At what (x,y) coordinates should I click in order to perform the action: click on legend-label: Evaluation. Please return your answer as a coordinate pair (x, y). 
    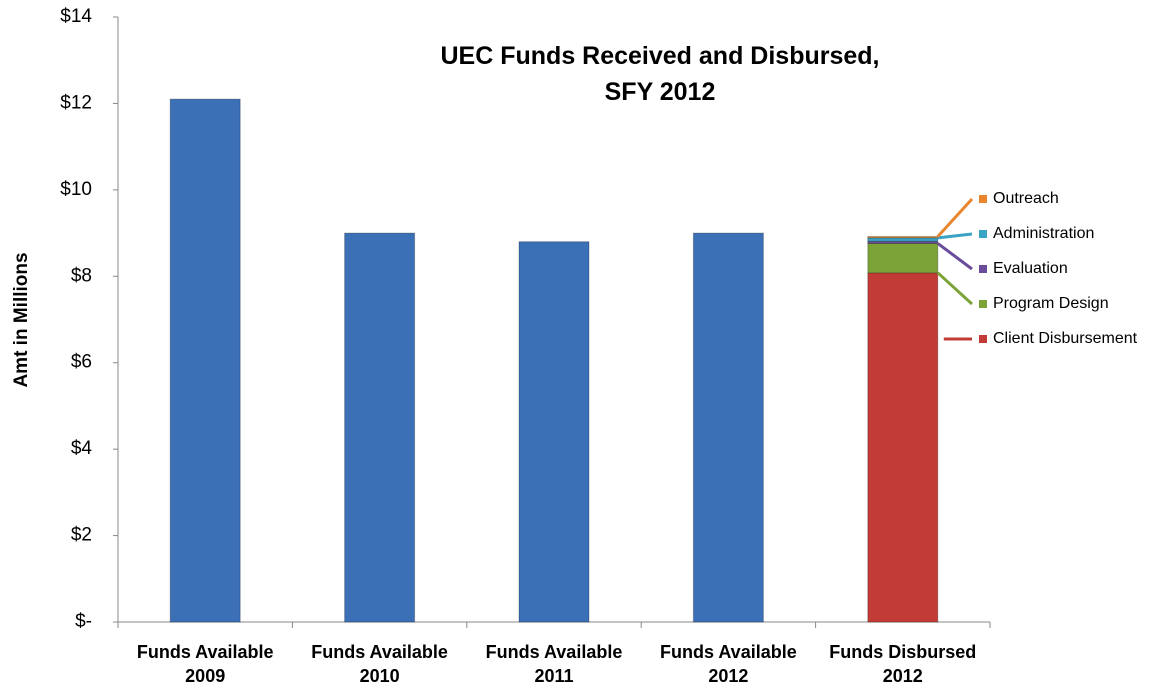
    Looking at the image, I should click on (1030, 268).